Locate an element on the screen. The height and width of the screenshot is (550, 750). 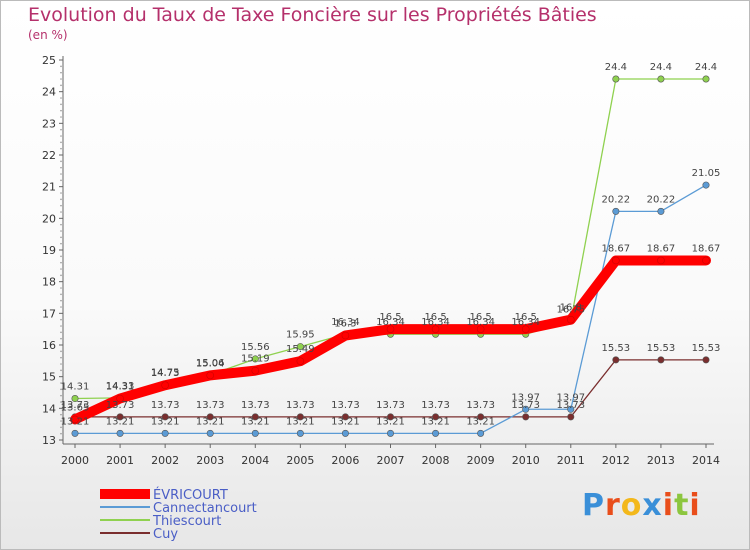
x-tick-label: 2012 is located at coordinates (616, 460).